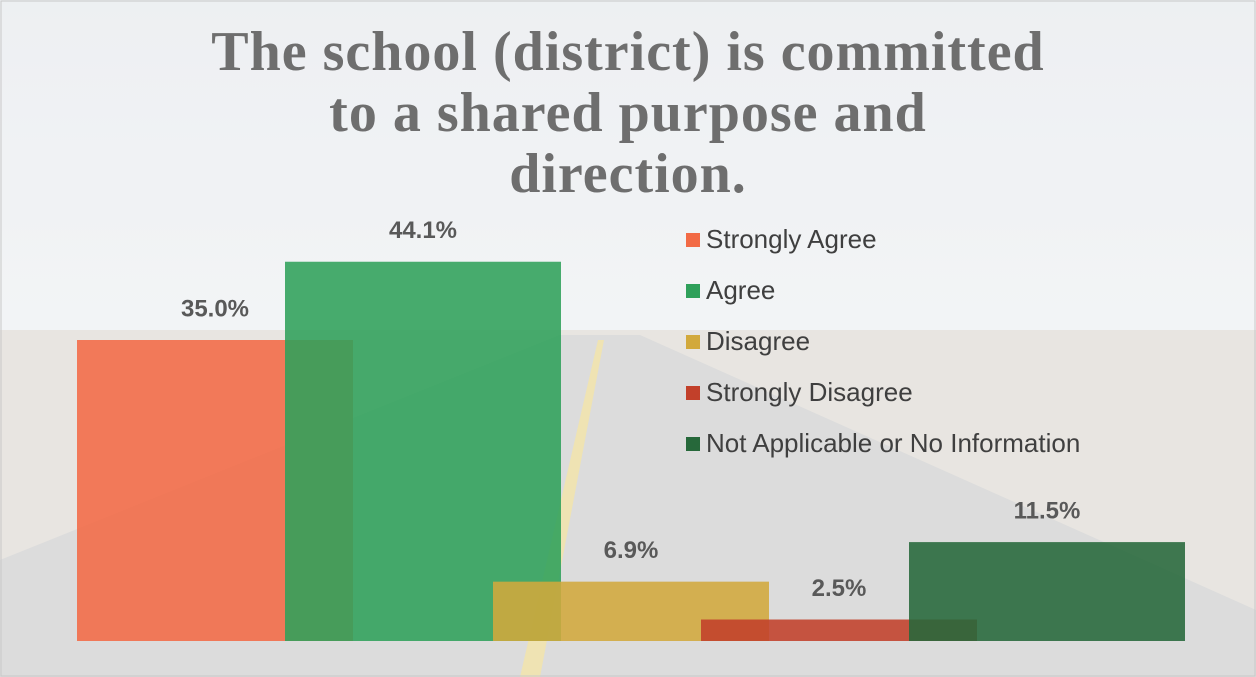 This screenshot has height=677, width=1256. What do you see at coordinates (423, 230) in the screenshot?
I see `data-label: 44.1%` at bounding box center [423, 230].